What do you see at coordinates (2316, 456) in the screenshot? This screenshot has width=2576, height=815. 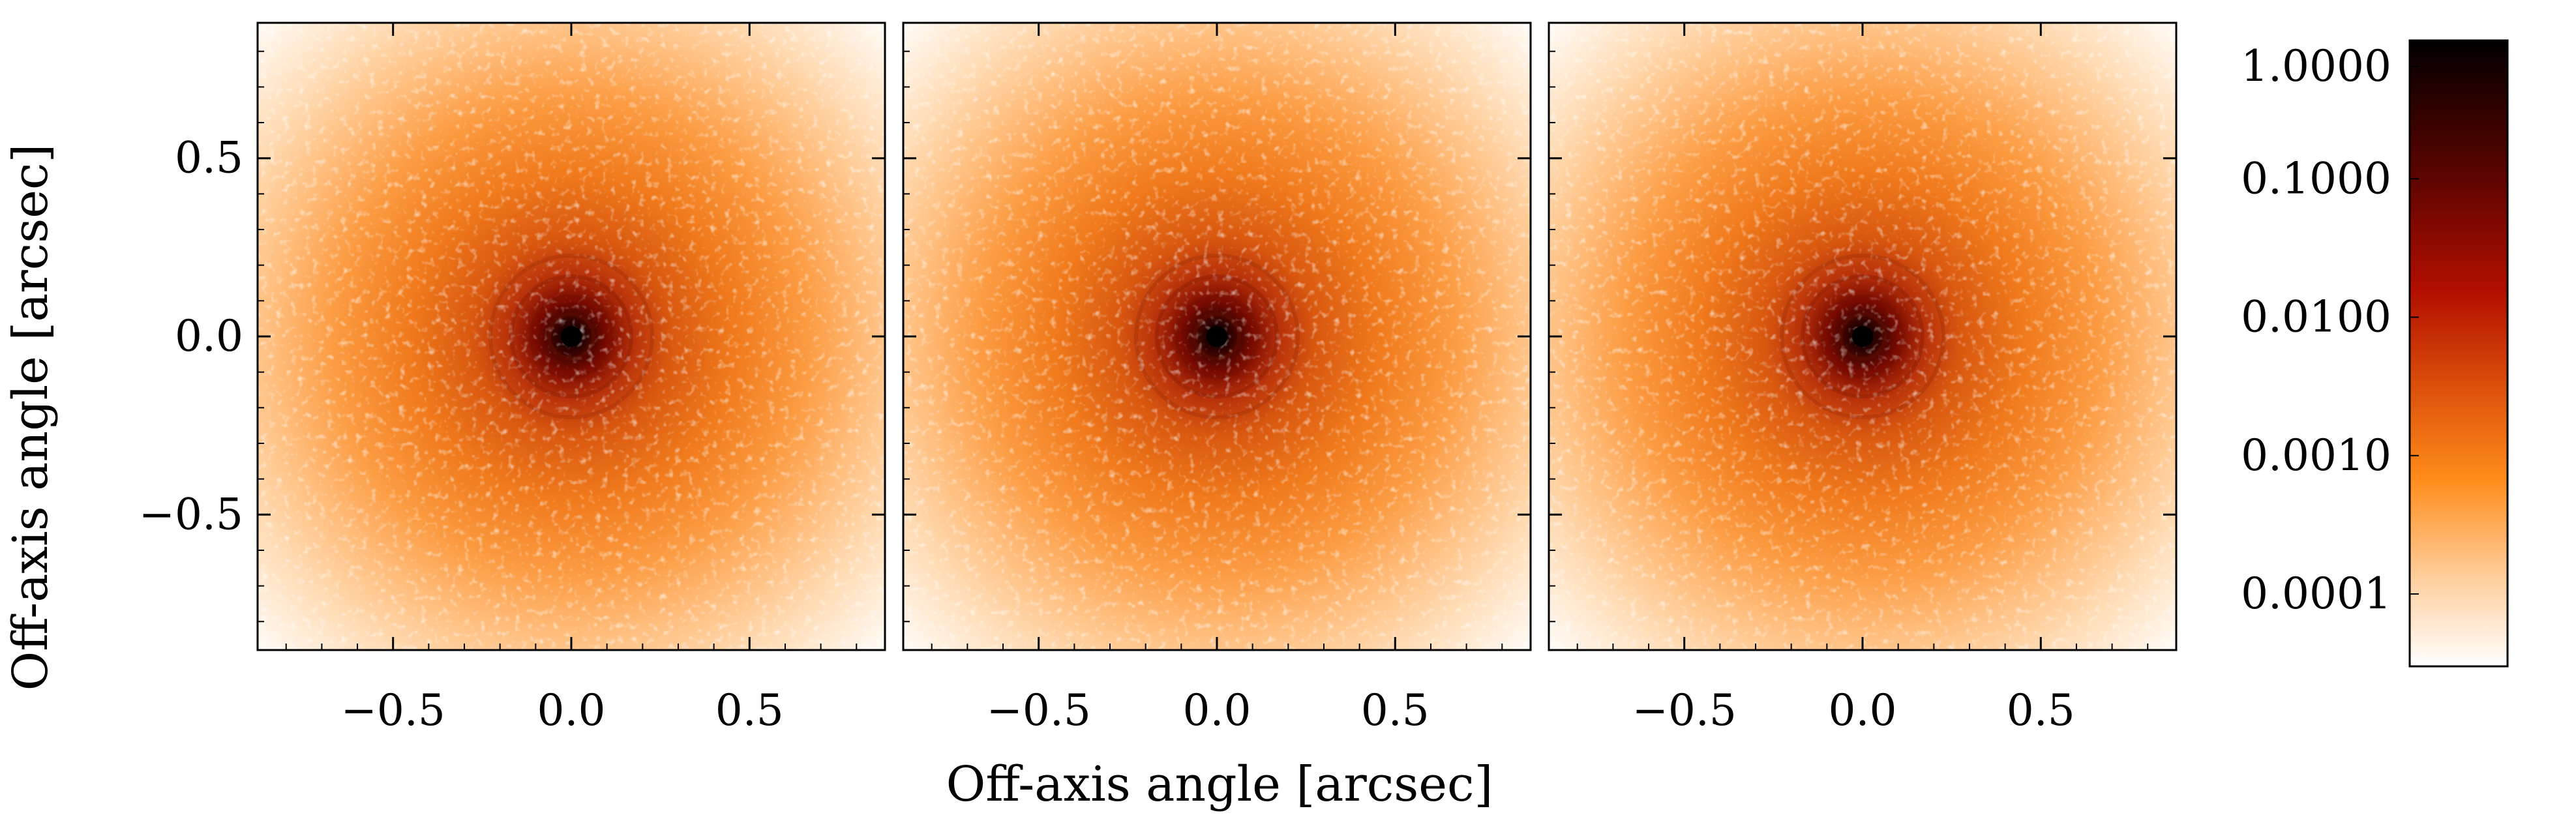 I see `colorbar-tick-label: 0.0010` at bounding box center [2316, 456].